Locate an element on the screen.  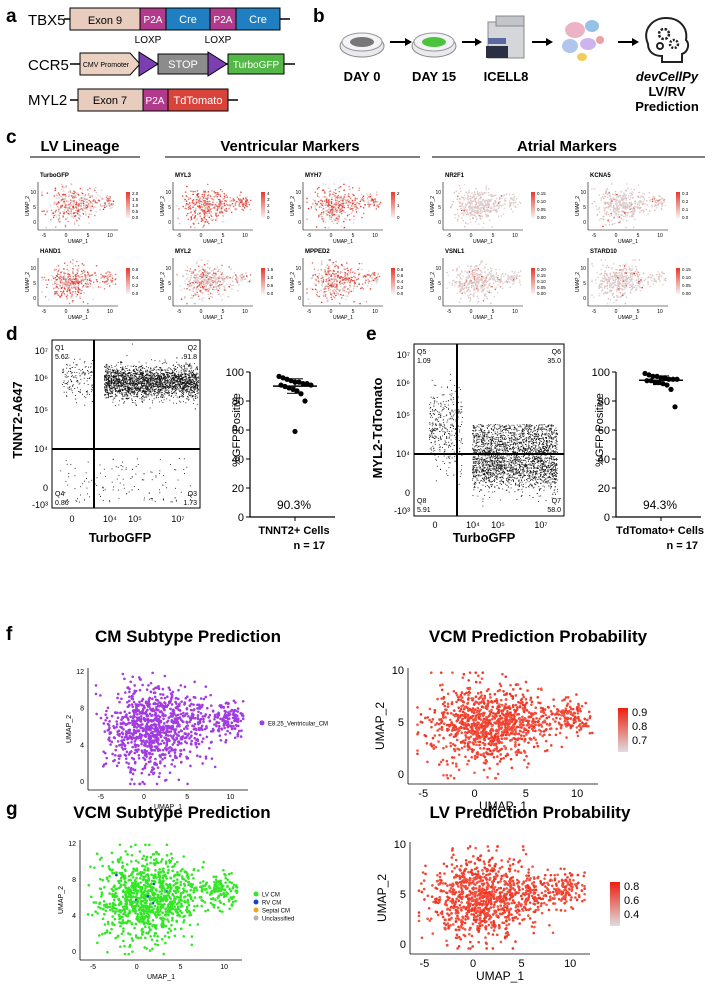
ventricular-markers-header: Ventricular Markers is located at coordinates (289, 146).